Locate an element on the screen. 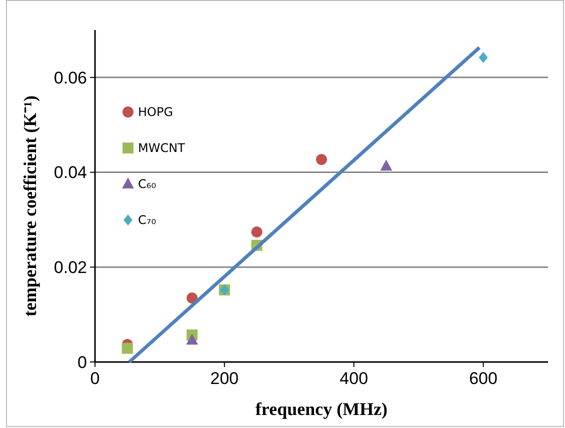  legend-label: HOPG is located at coordinates (156, 112).